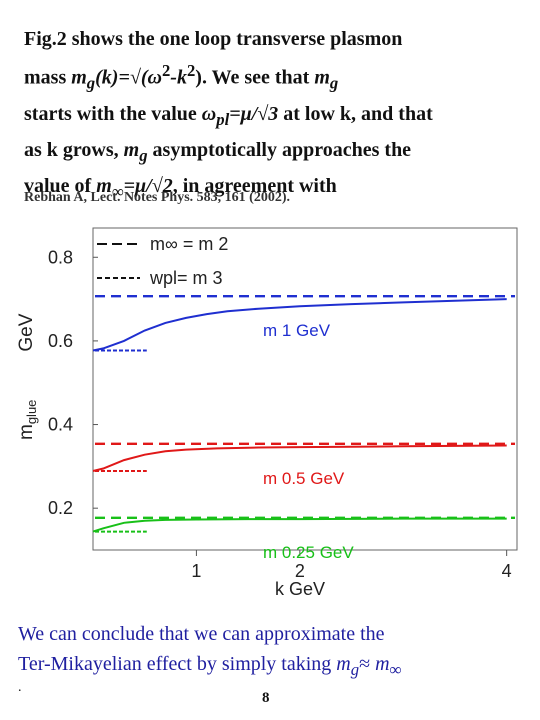 This screenshot has width=540, height=720. I want to click on intro-line-2: mass mg(k)=√(ω2-k2). We see that mg, so click(181, 77).